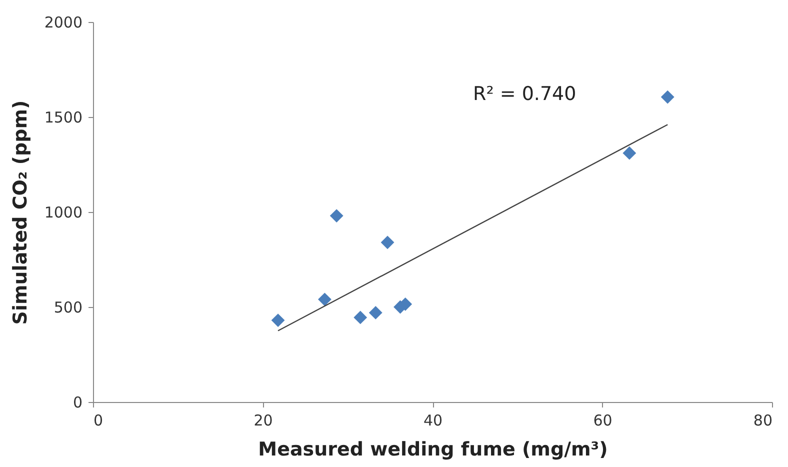 This screenshot has width=788, height=467. What do you see at coordinates (433, 449) in the screenshot?
I see `x-axis-title: Measured welding fume (mg/m³)` at bounding box center [433, 449].